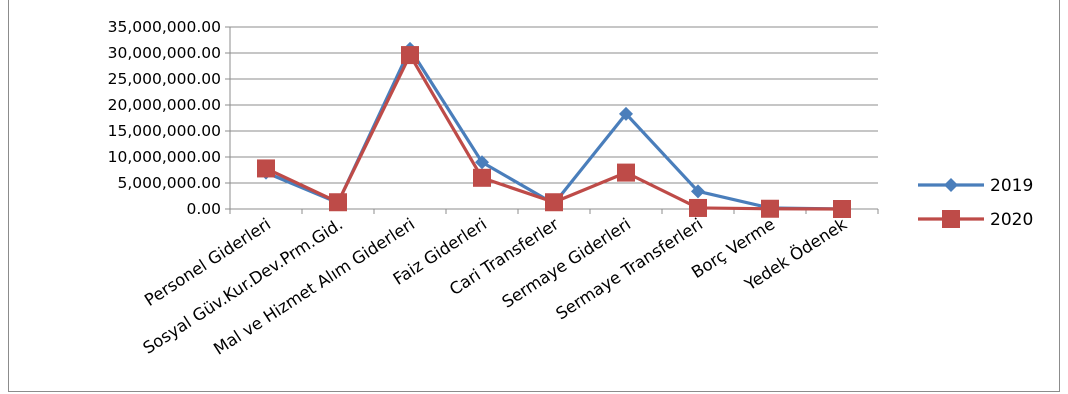  What do you see at coordinates (951, 219) in the screenshot?
I see `legend-marker-2020` at bounding box center [951, 219].